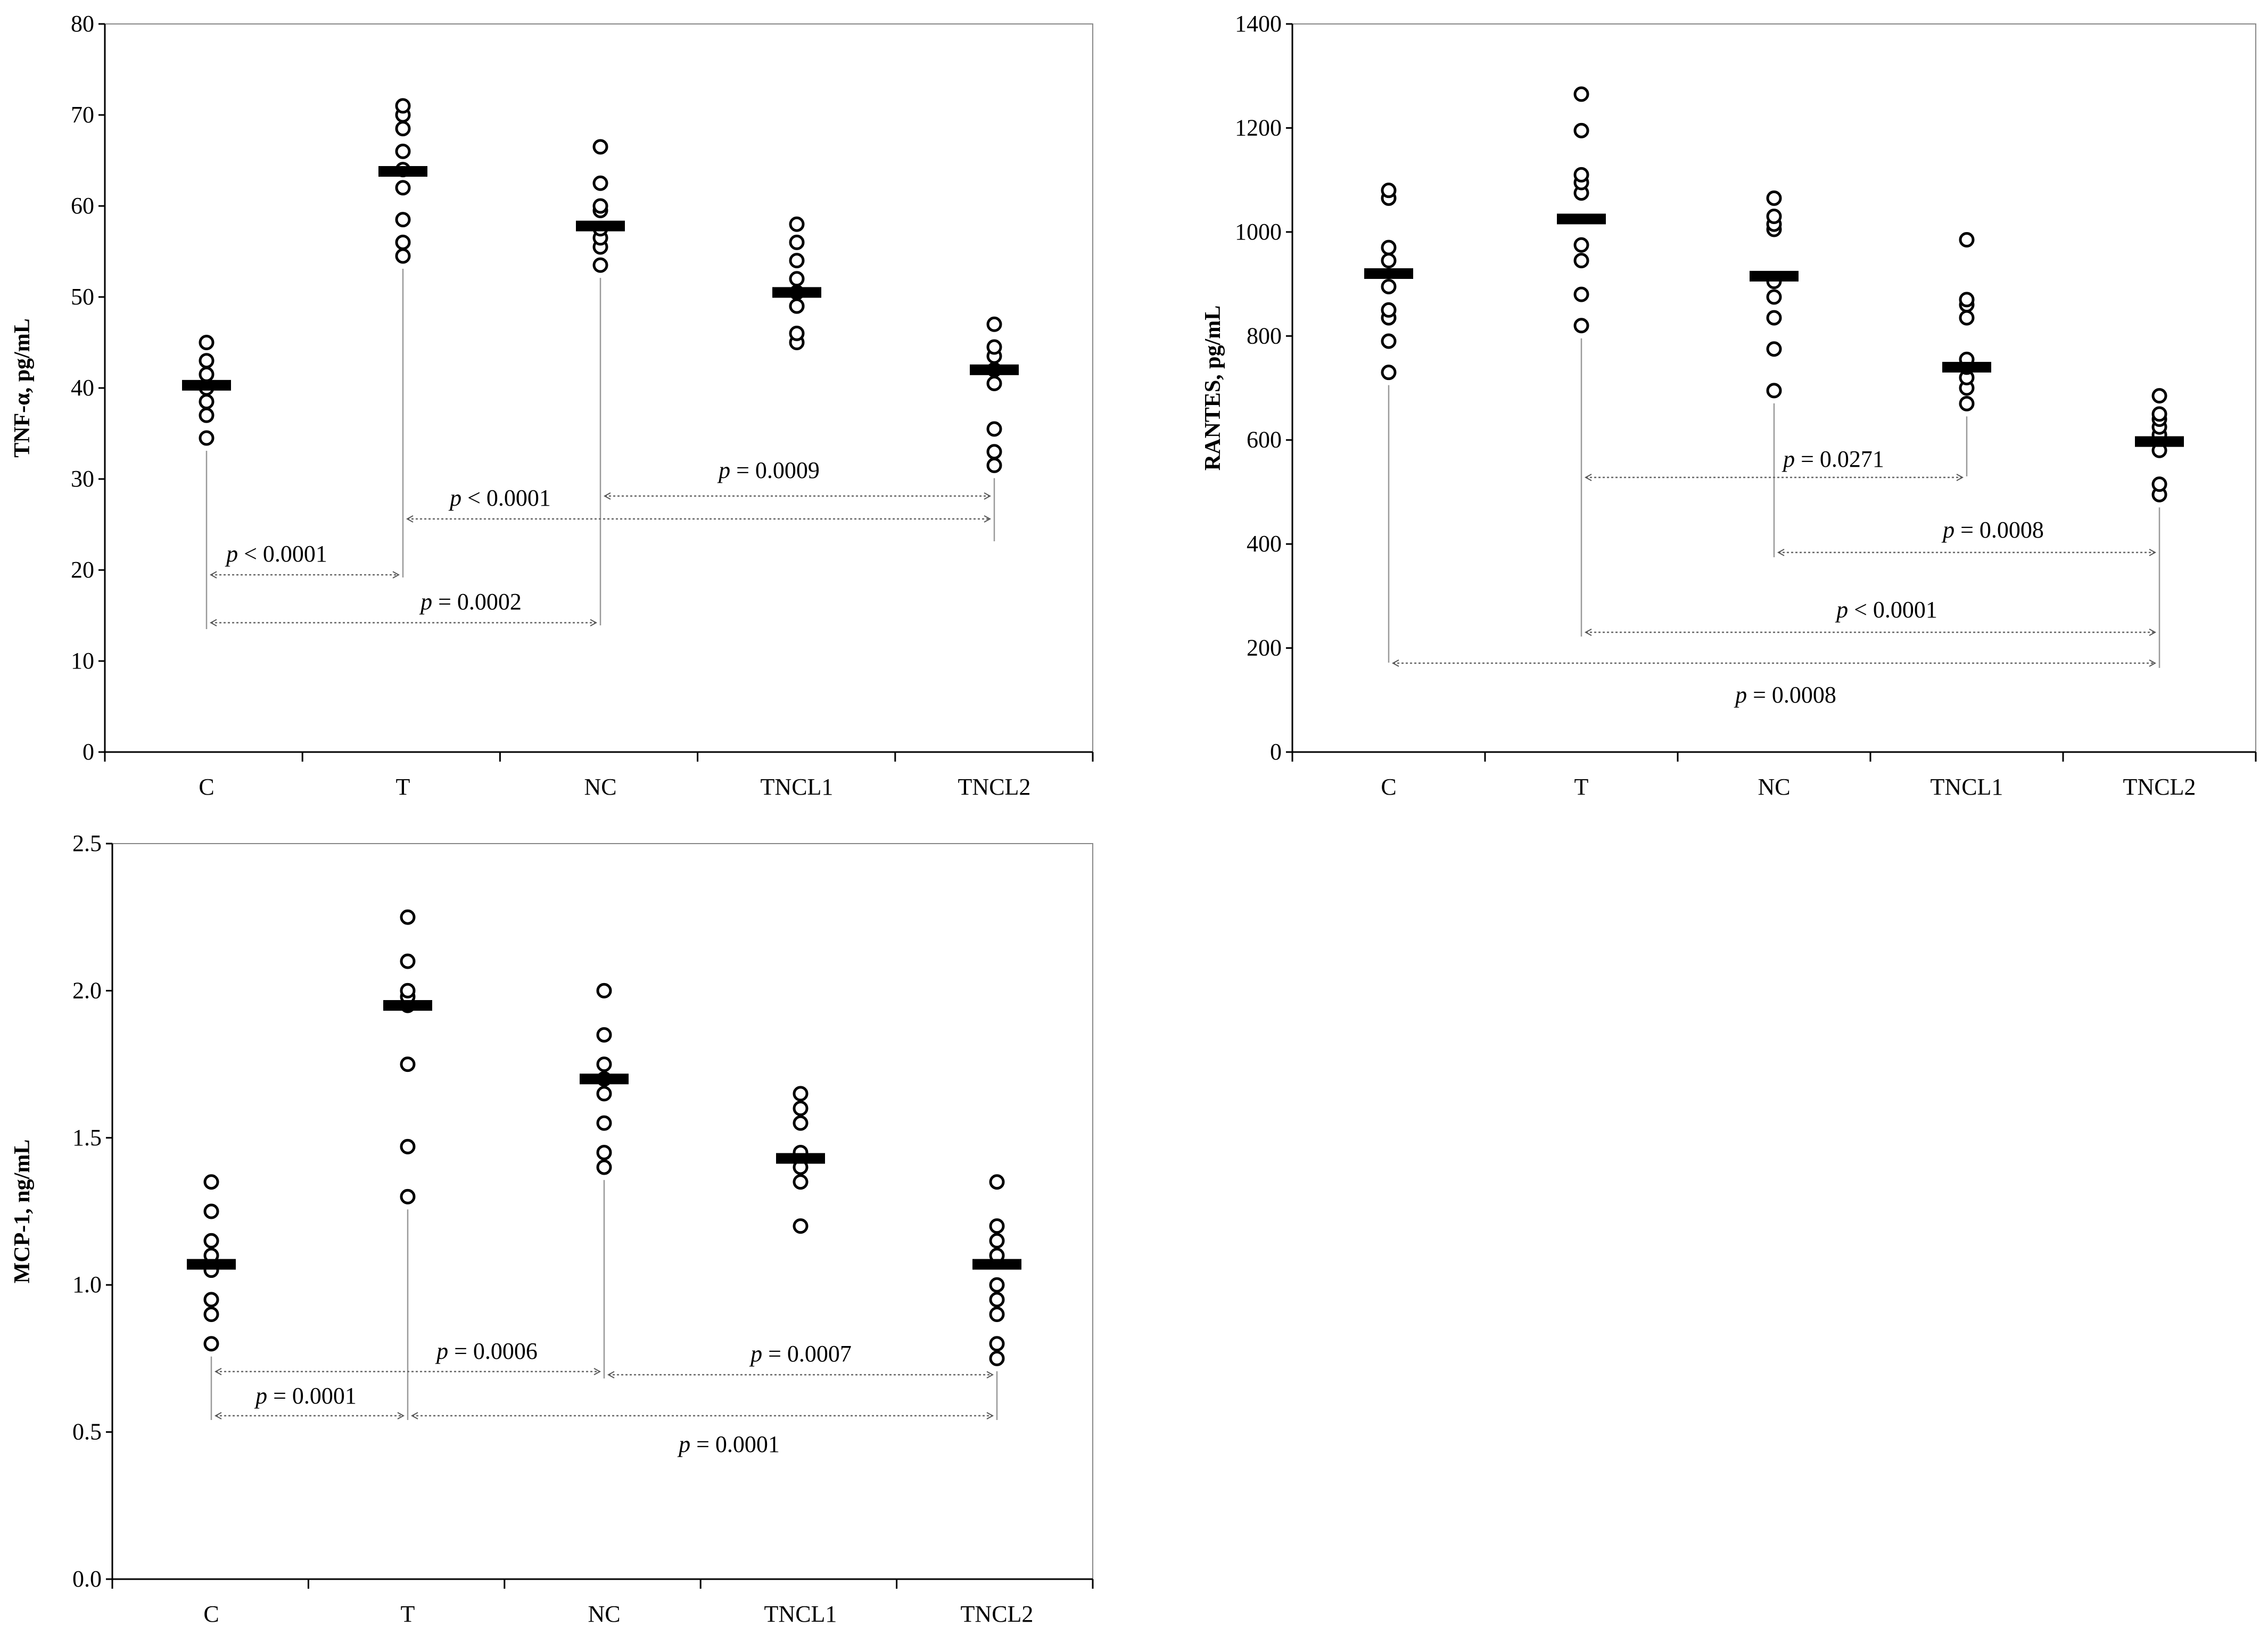 The width and height of the screenshot is (2268, 1643). What do you see at coordinates (87, 1432) in the screenshot?
I see `y-tick-label: 0.5` at bounding box center [87, 1432].